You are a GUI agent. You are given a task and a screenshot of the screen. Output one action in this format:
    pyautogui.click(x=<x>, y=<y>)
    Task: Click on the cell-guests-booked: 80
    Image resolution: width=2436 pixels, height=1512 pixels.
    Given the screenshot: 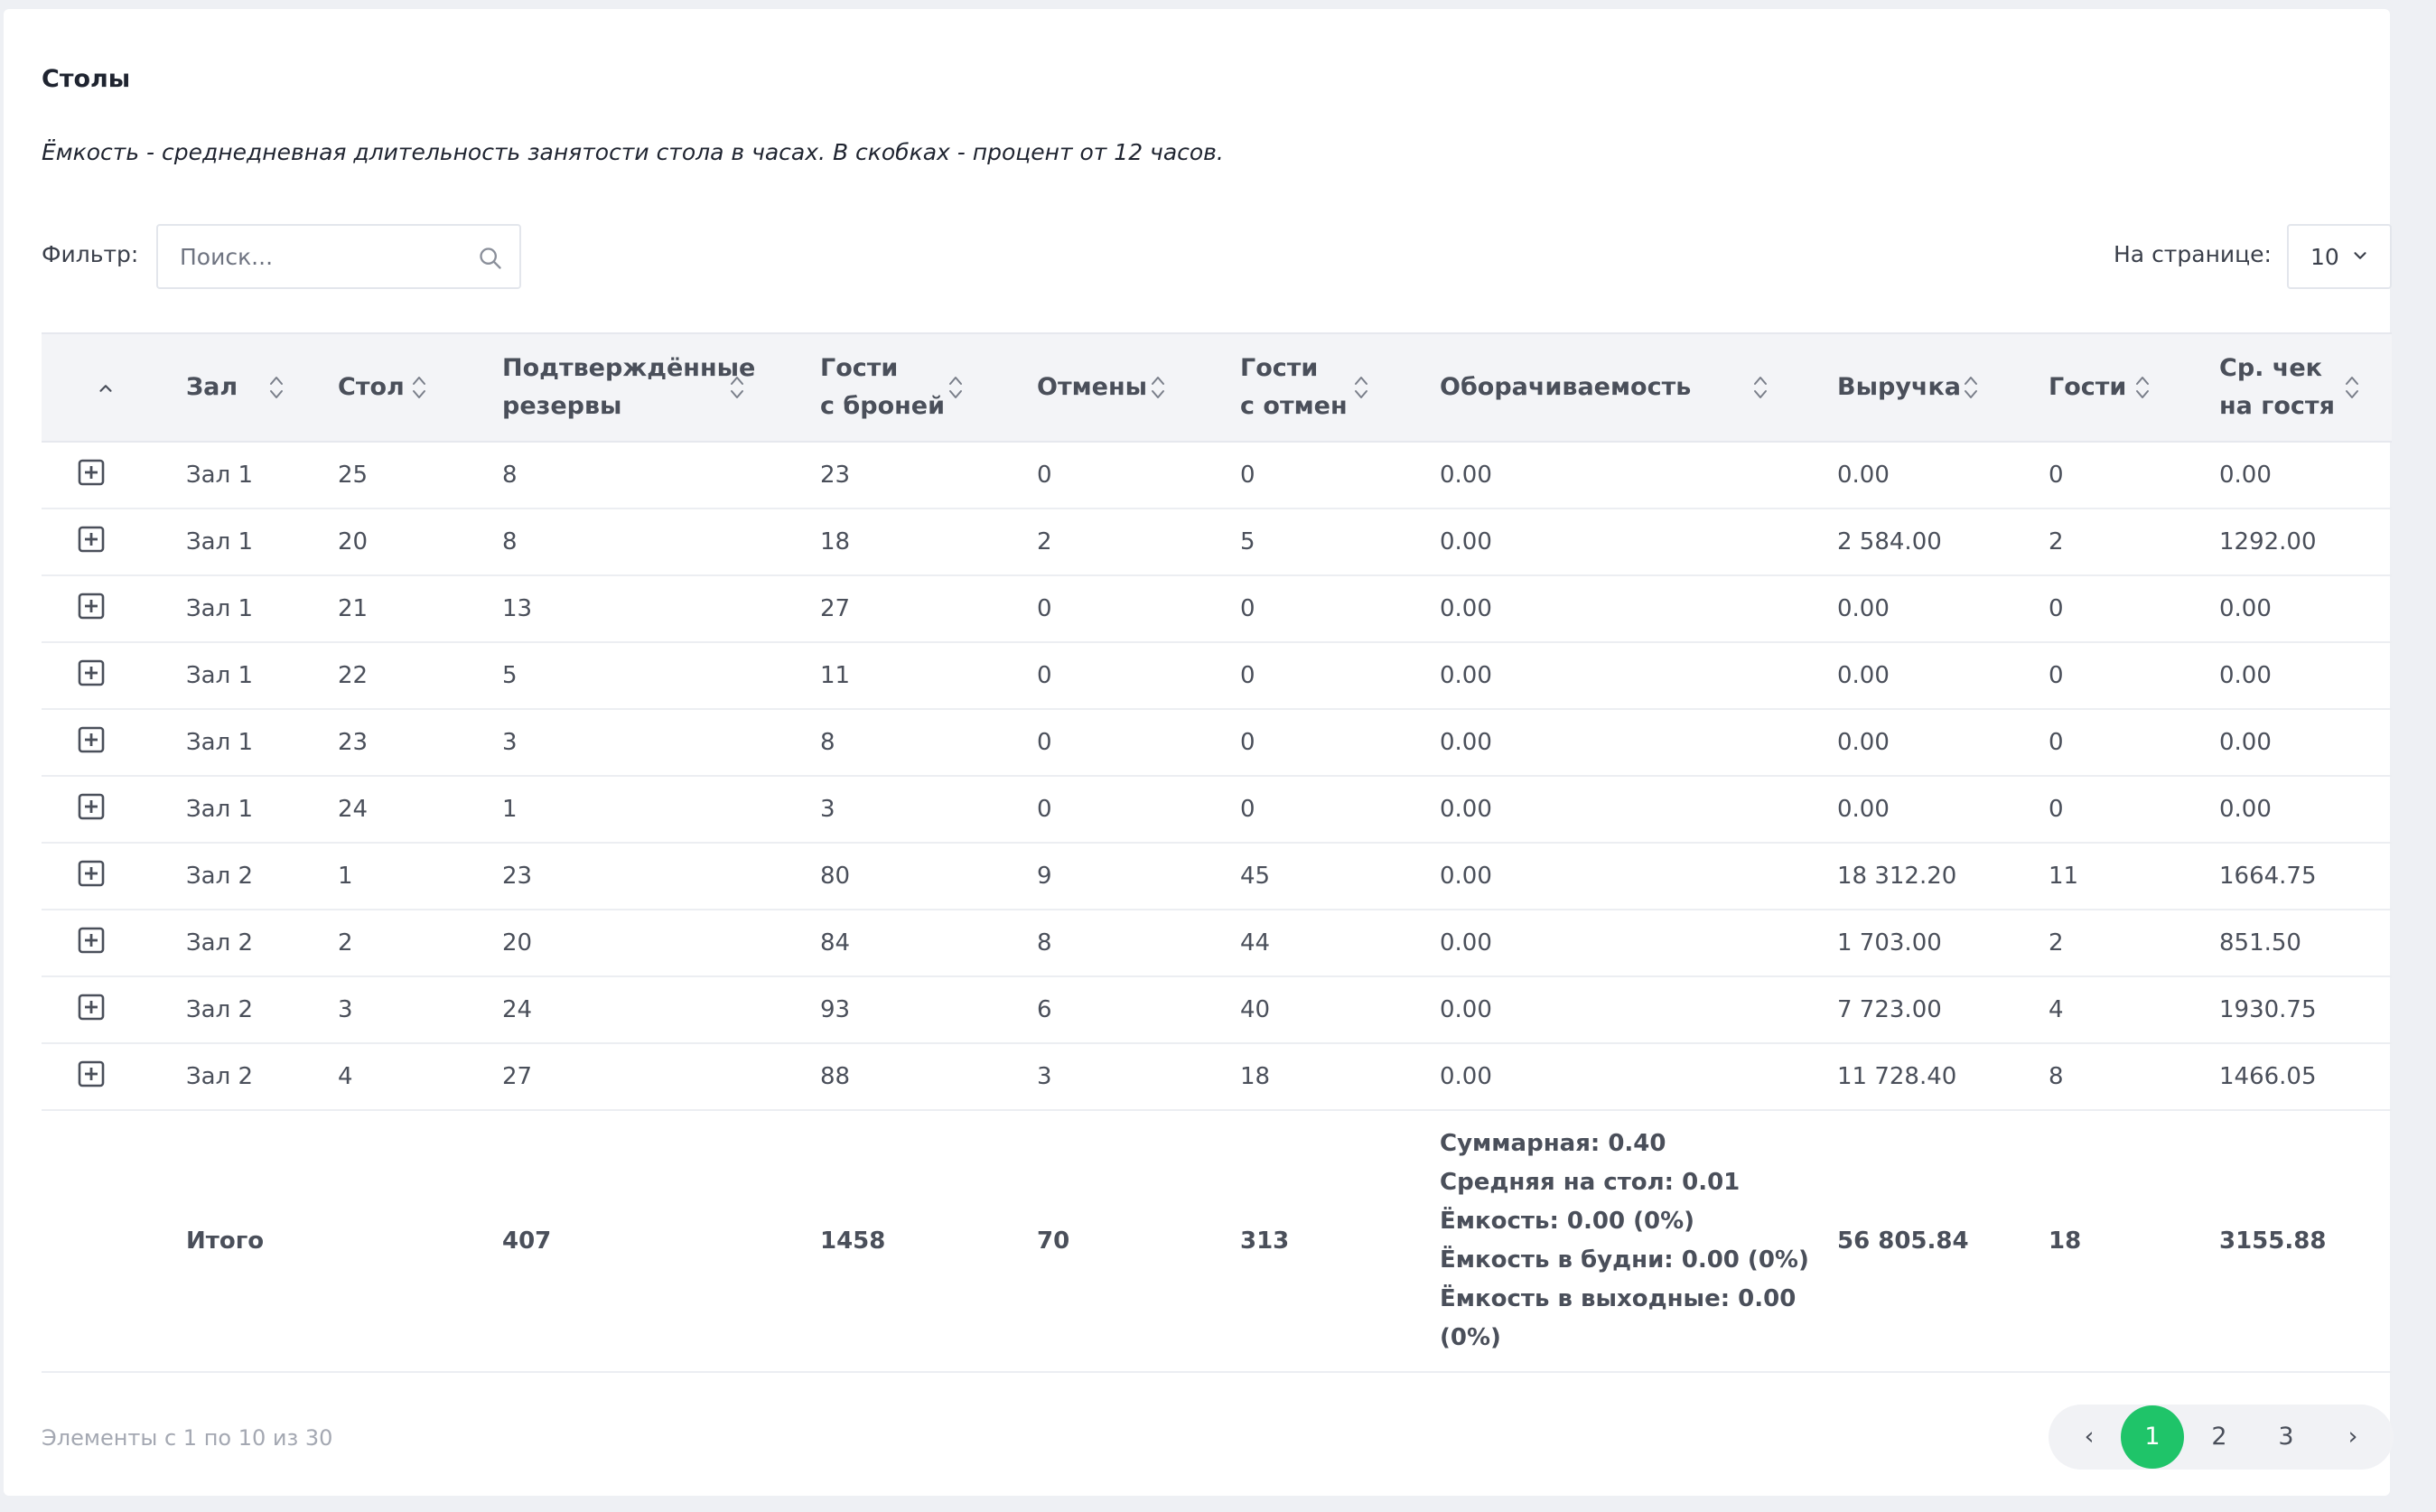 What is the action you would take?
    pyautogui.click(x=928, y=876)
    